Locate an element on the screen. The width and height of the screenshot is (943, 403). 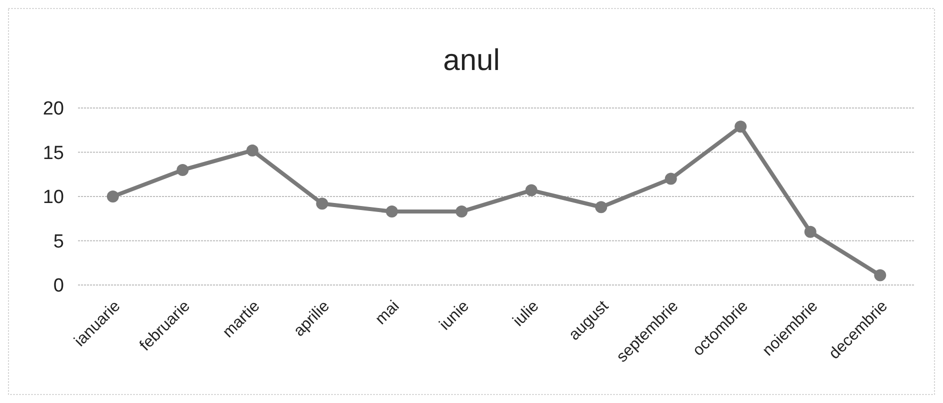
y-tick-label: 5 is located at coordinates (58, 241).